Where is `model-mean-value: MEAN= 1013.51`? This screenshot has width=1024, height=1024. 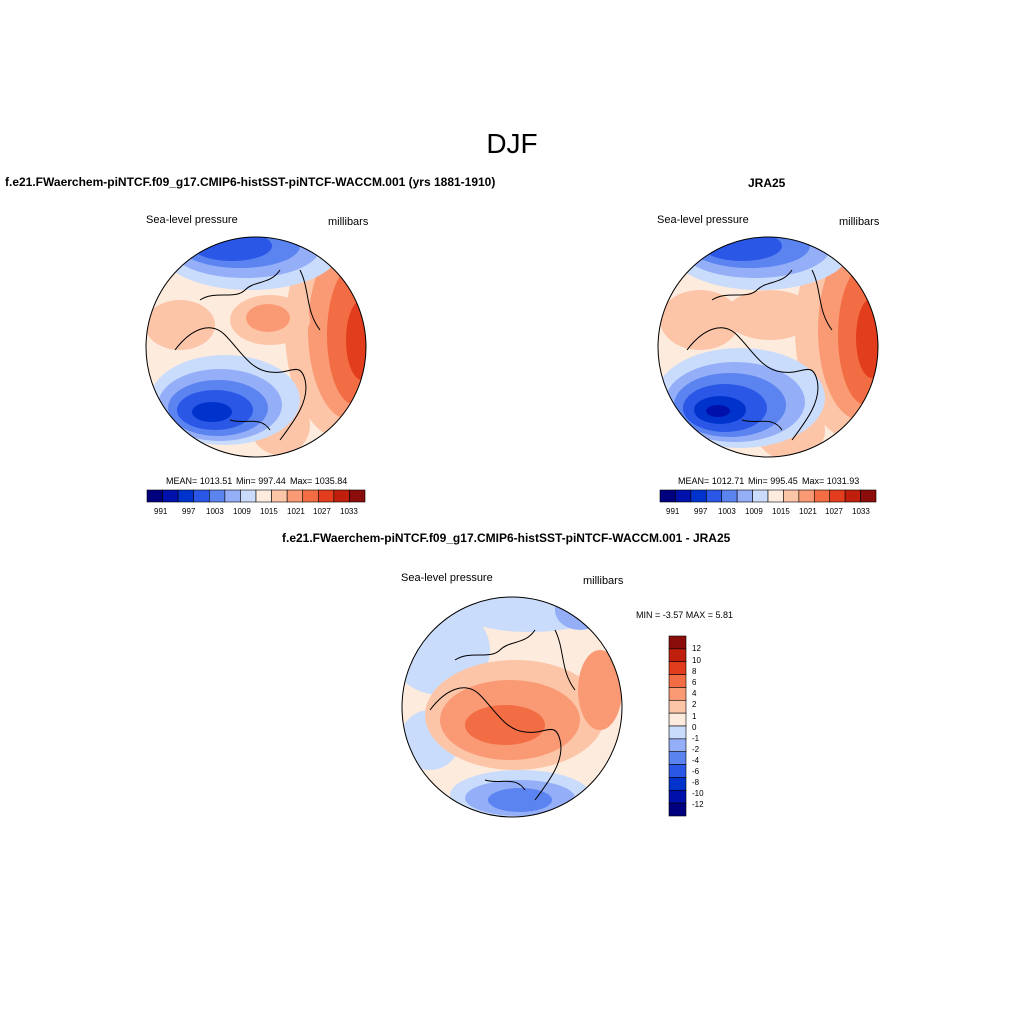 model-mean-value: MEAN= 1013.51 is located at coordinates (199, 481).